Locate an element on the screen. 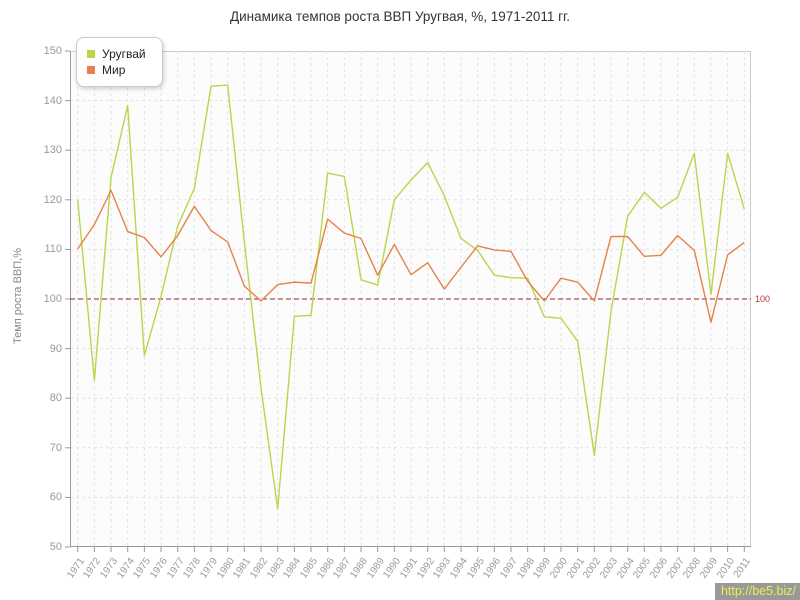 The width and height of the screenshot is (800, 600). y-tick-label: 50 is located at coordinates (55, 547).